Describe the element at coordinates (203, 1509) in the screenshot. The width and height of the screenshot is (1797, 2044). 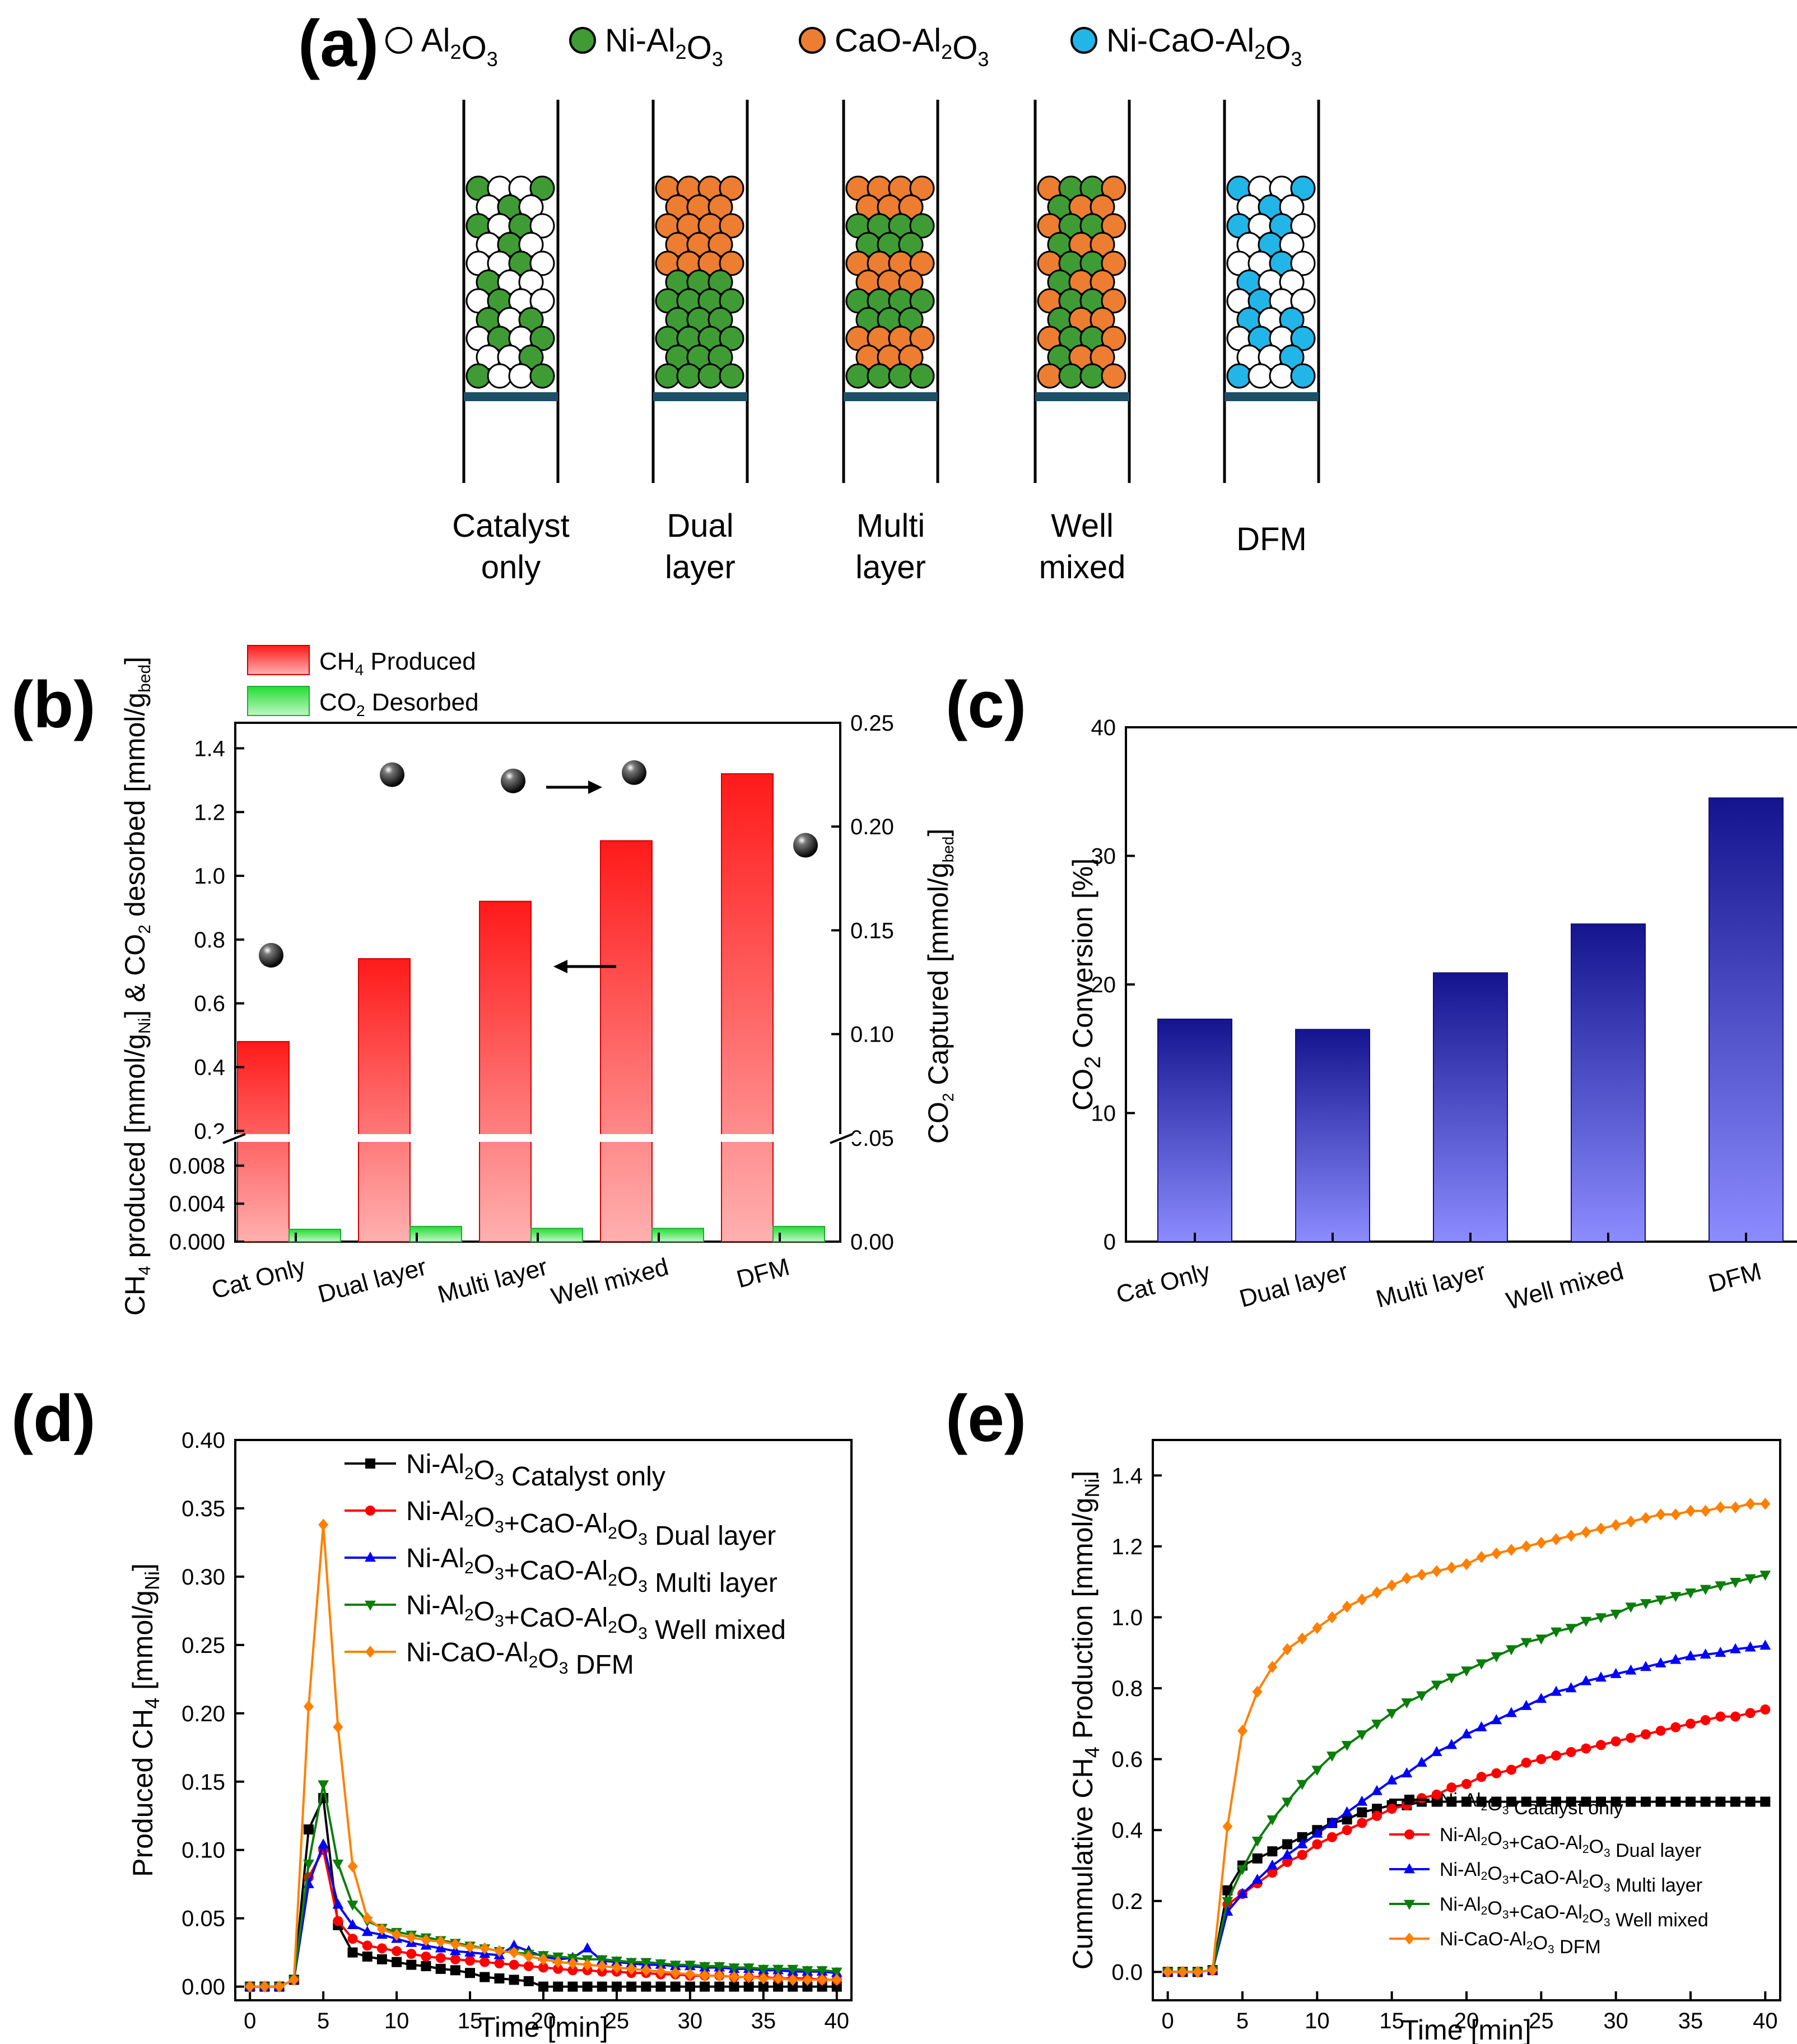
I see `d-ytick-label: 0.35` at that location.